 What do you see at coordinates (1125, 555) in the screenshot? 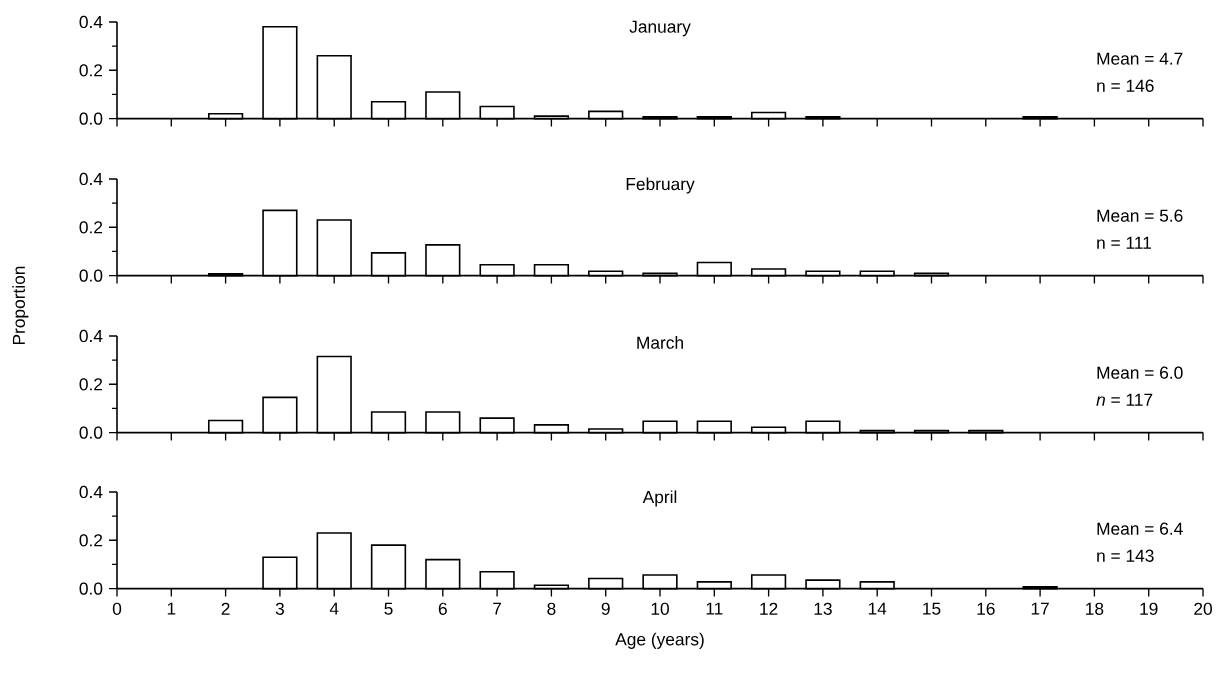
I see `annotation: n = 143` at bounding box center [1125, 555].